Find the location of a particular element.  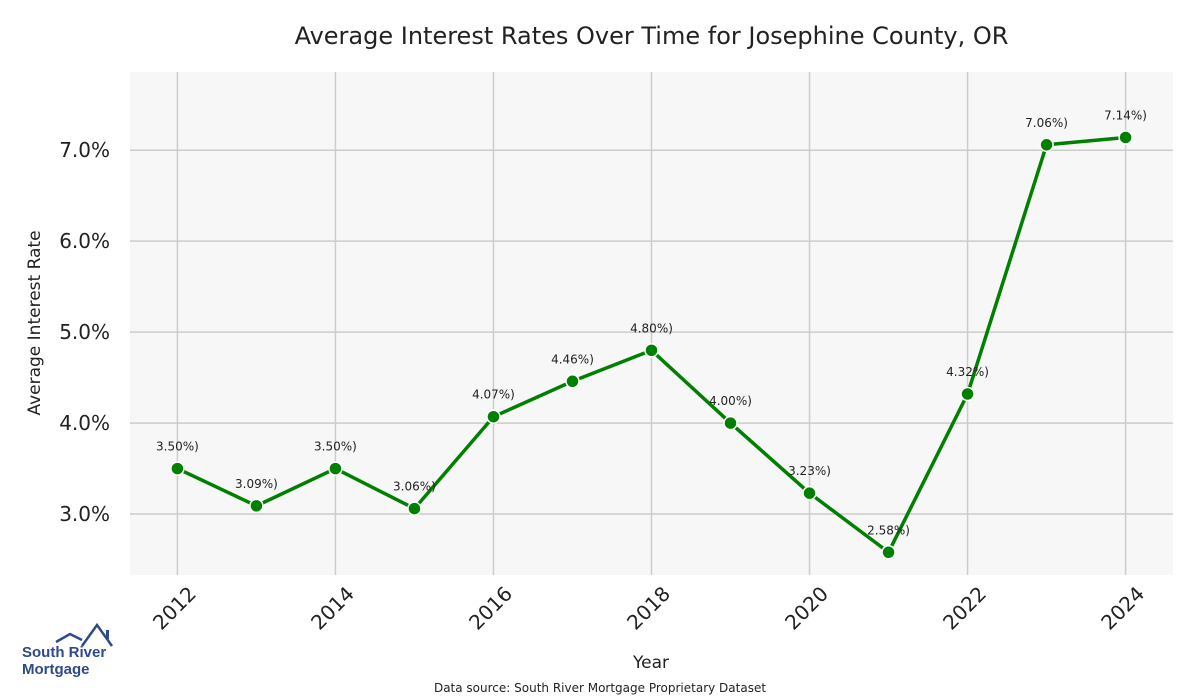

x-tick-label: 2014 is located at coordinates (332, 608).